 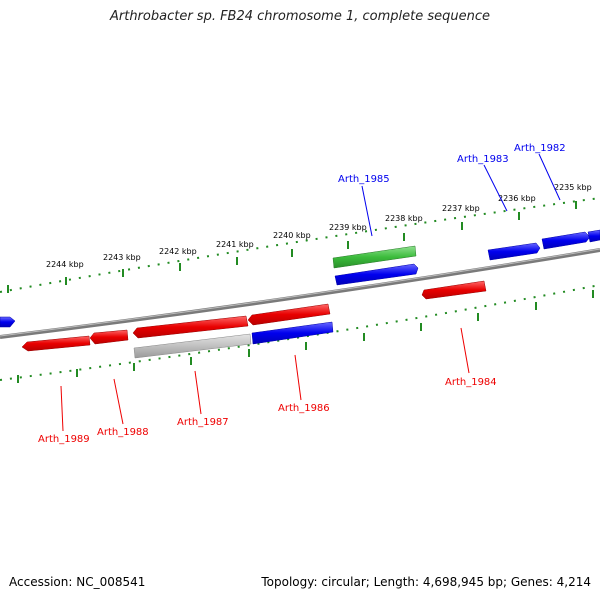 What do you see at coordinates (178, 251) in the screenshot?
I see `tick-label-2242kbp: 2242 kbp` at bounding box center [178, 251].